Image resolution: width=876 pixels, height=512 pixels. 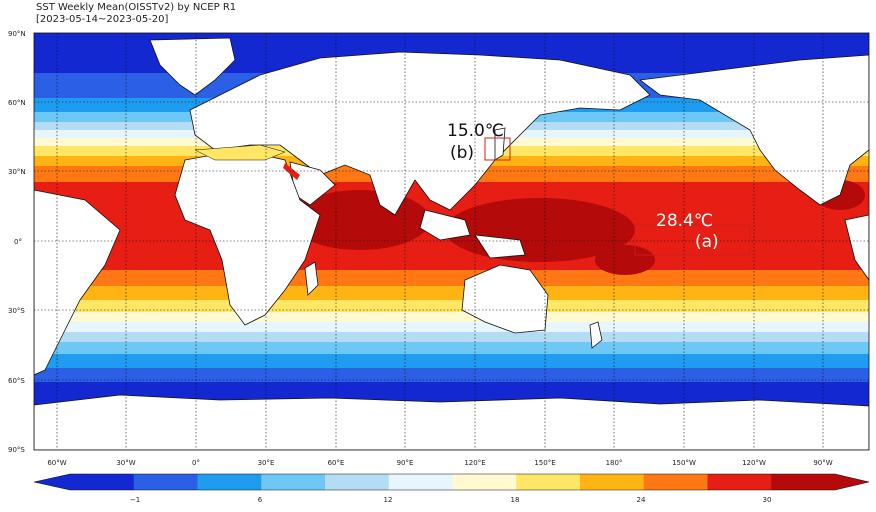 I want to click on lat-tick-label: 0°, so click(x=18, y=242).